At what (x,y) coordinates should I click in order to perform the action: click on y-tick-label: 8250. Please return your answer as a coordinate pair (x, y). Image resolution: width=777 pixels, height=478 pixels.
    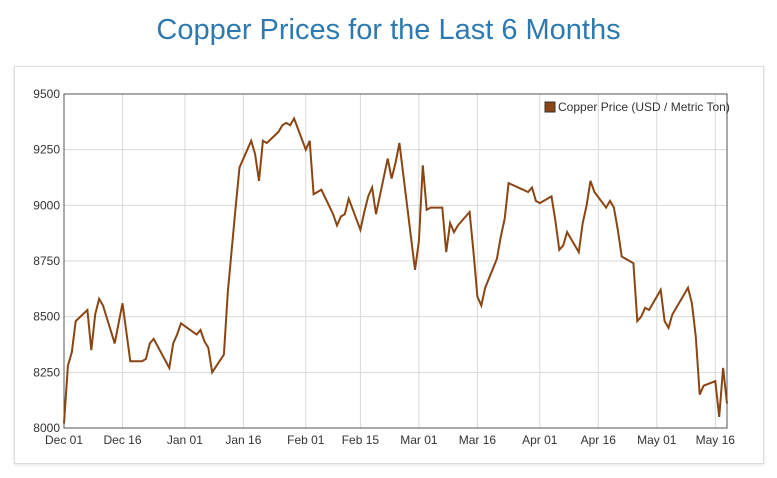
    Looking at the image, I should click on (46, 372).